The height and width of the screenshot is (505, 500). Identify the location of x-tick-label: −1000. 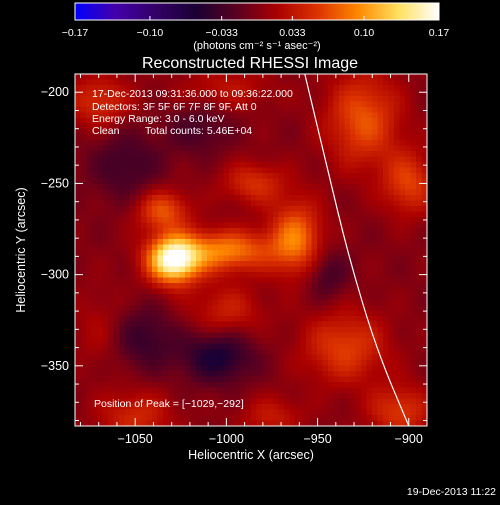
(226, 439).